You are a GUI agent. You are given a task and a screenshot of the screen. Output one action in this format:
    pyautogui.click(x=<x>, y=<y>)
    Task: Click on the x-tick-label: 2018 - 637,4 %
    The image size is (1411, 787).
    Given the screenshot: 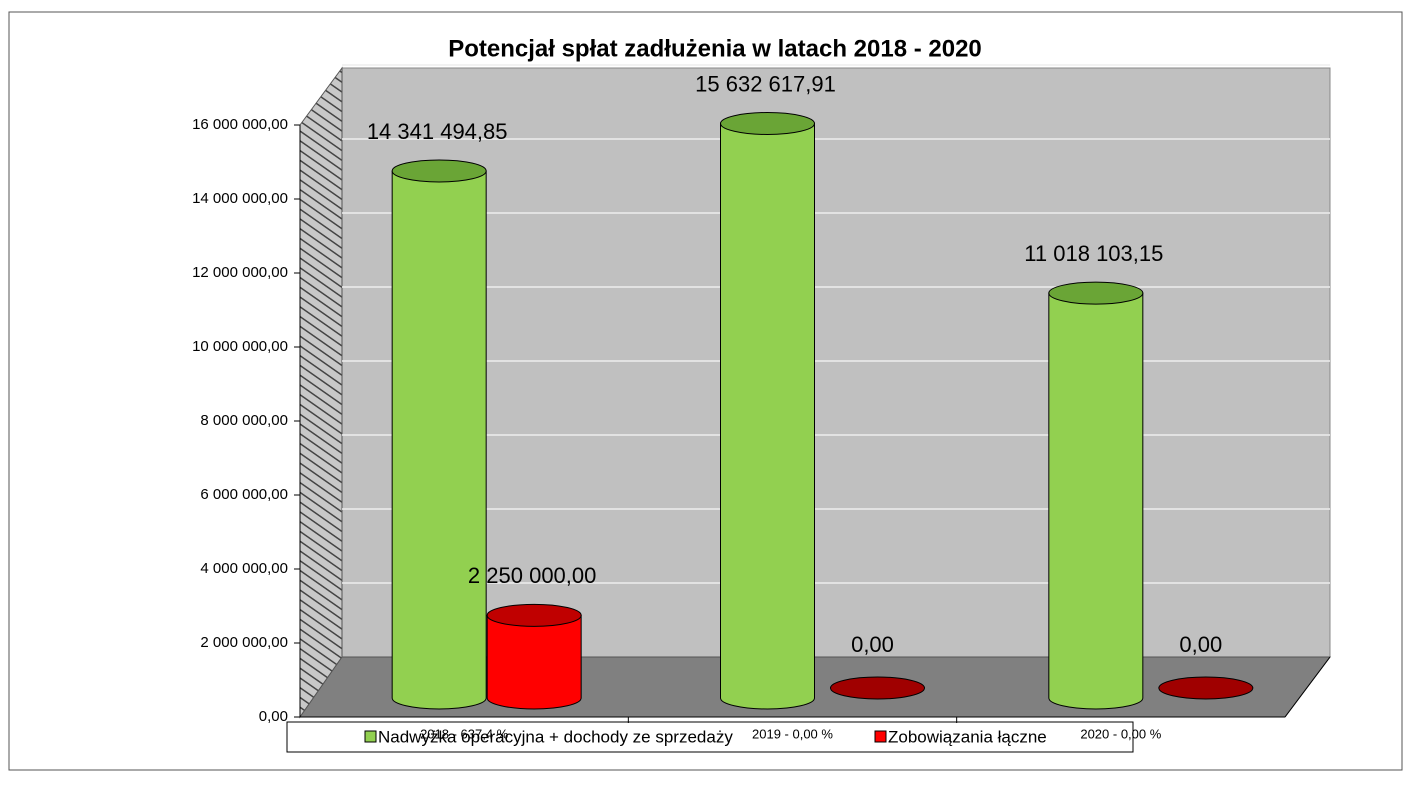 What is the action you would take?
    pyautogui.click(x=464, y=733)
    